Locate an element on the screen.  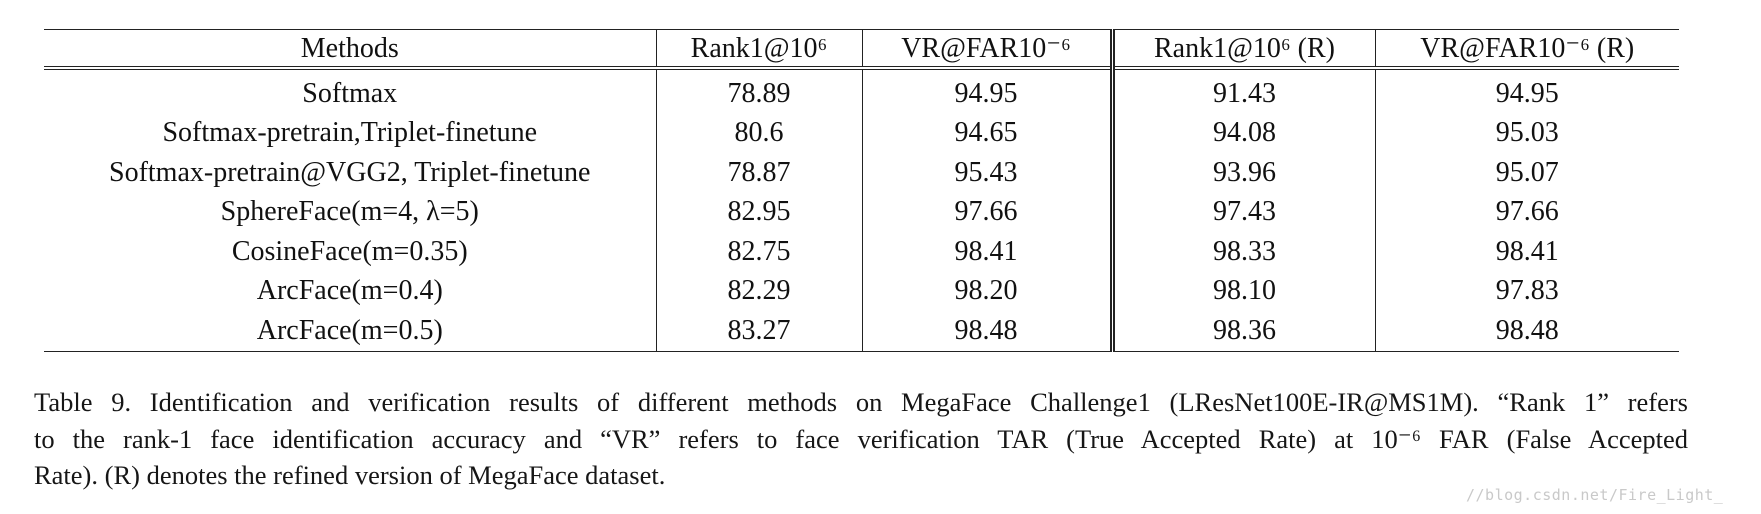
vr-cell-best: 98.48 is located at coordinates (986, 331).